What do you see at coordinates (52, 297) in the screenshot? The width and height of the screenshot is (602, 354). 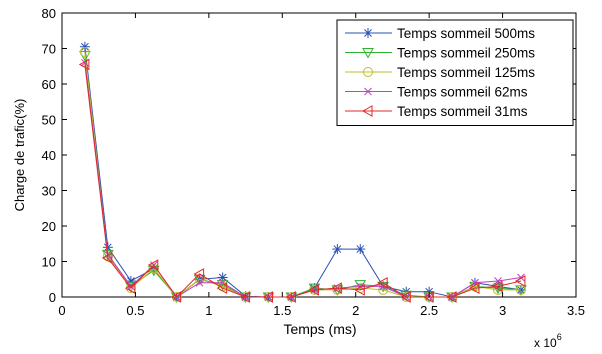 I see `y-tick-label: 0` at bounding box center [52, 297].